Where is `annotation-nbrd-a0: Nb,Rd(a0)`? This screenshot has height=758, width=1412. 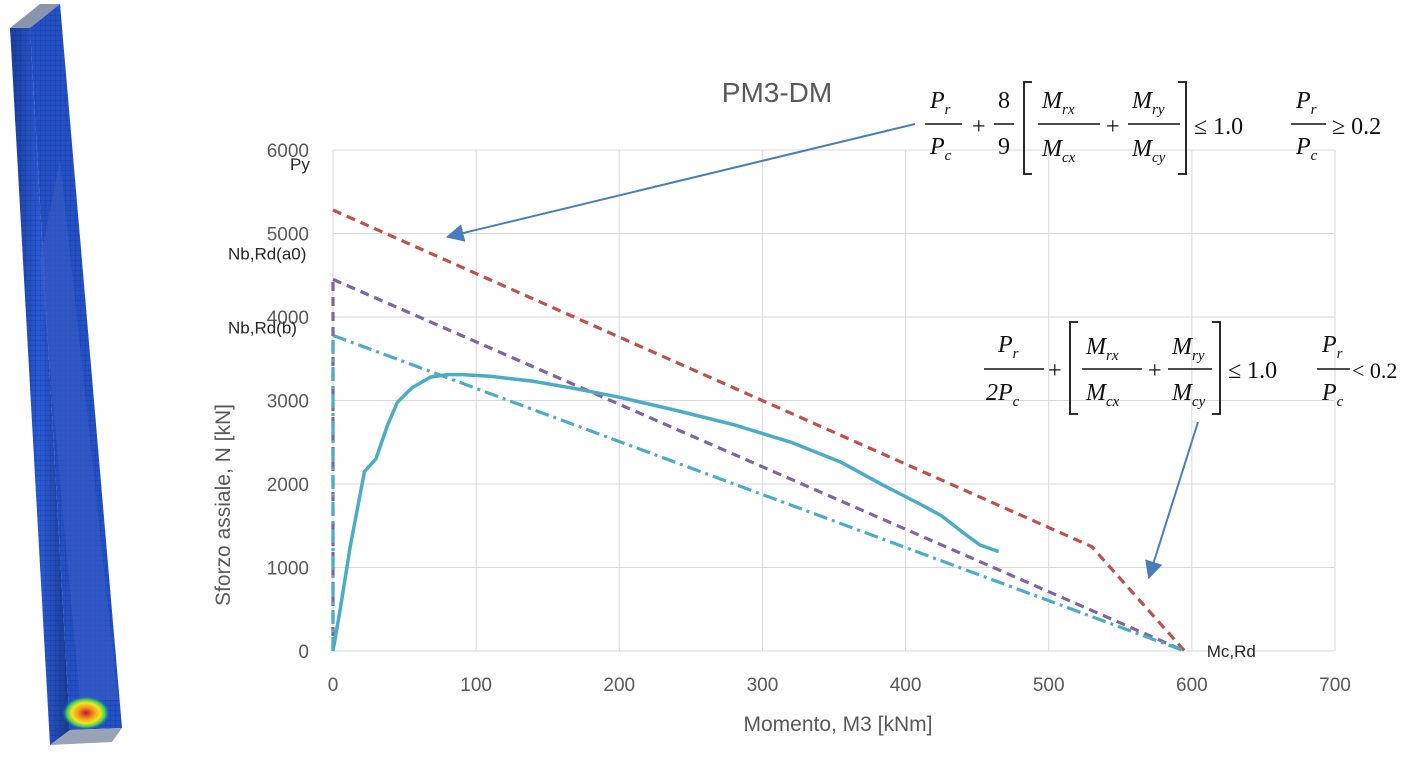 annotation-nbrd-a0: Nb,Rd(a0) is located at coordinates (267, 253).